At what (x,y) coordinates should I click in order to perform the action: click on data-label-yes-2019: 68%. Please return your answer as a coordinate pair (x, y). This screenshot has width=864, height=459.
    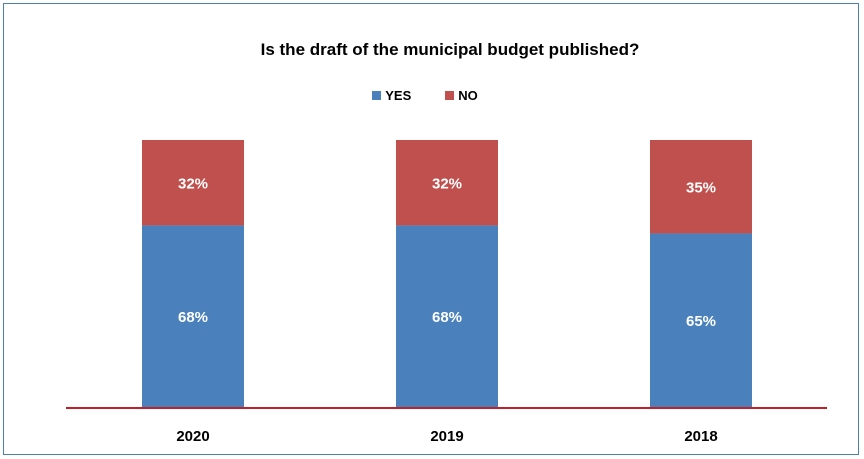
    Looking at the image, I should click on (447, 317).